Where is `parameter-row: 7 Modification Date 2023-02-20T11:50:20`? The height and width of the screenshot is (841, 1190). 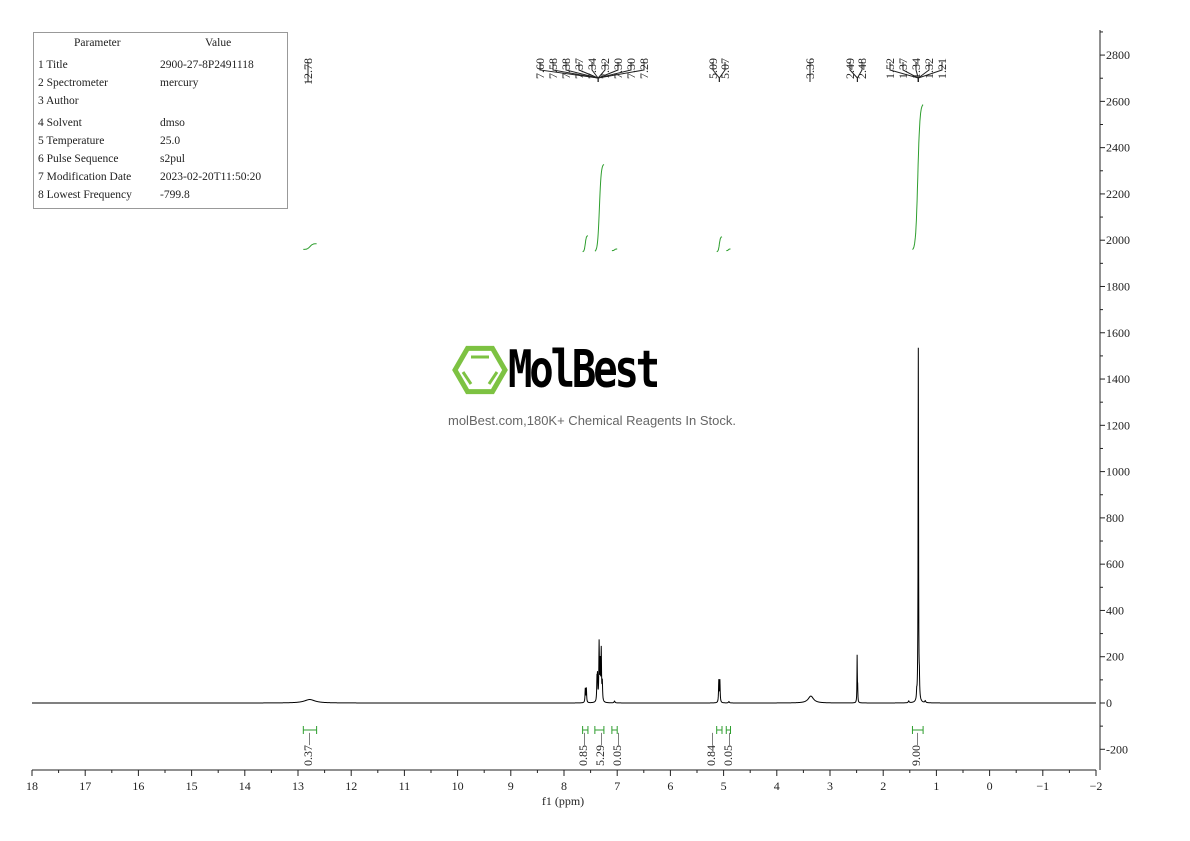
parameter-row: 7 Modification Date 2023-02-20T11:50:20 is located at coordinates (150, 177).